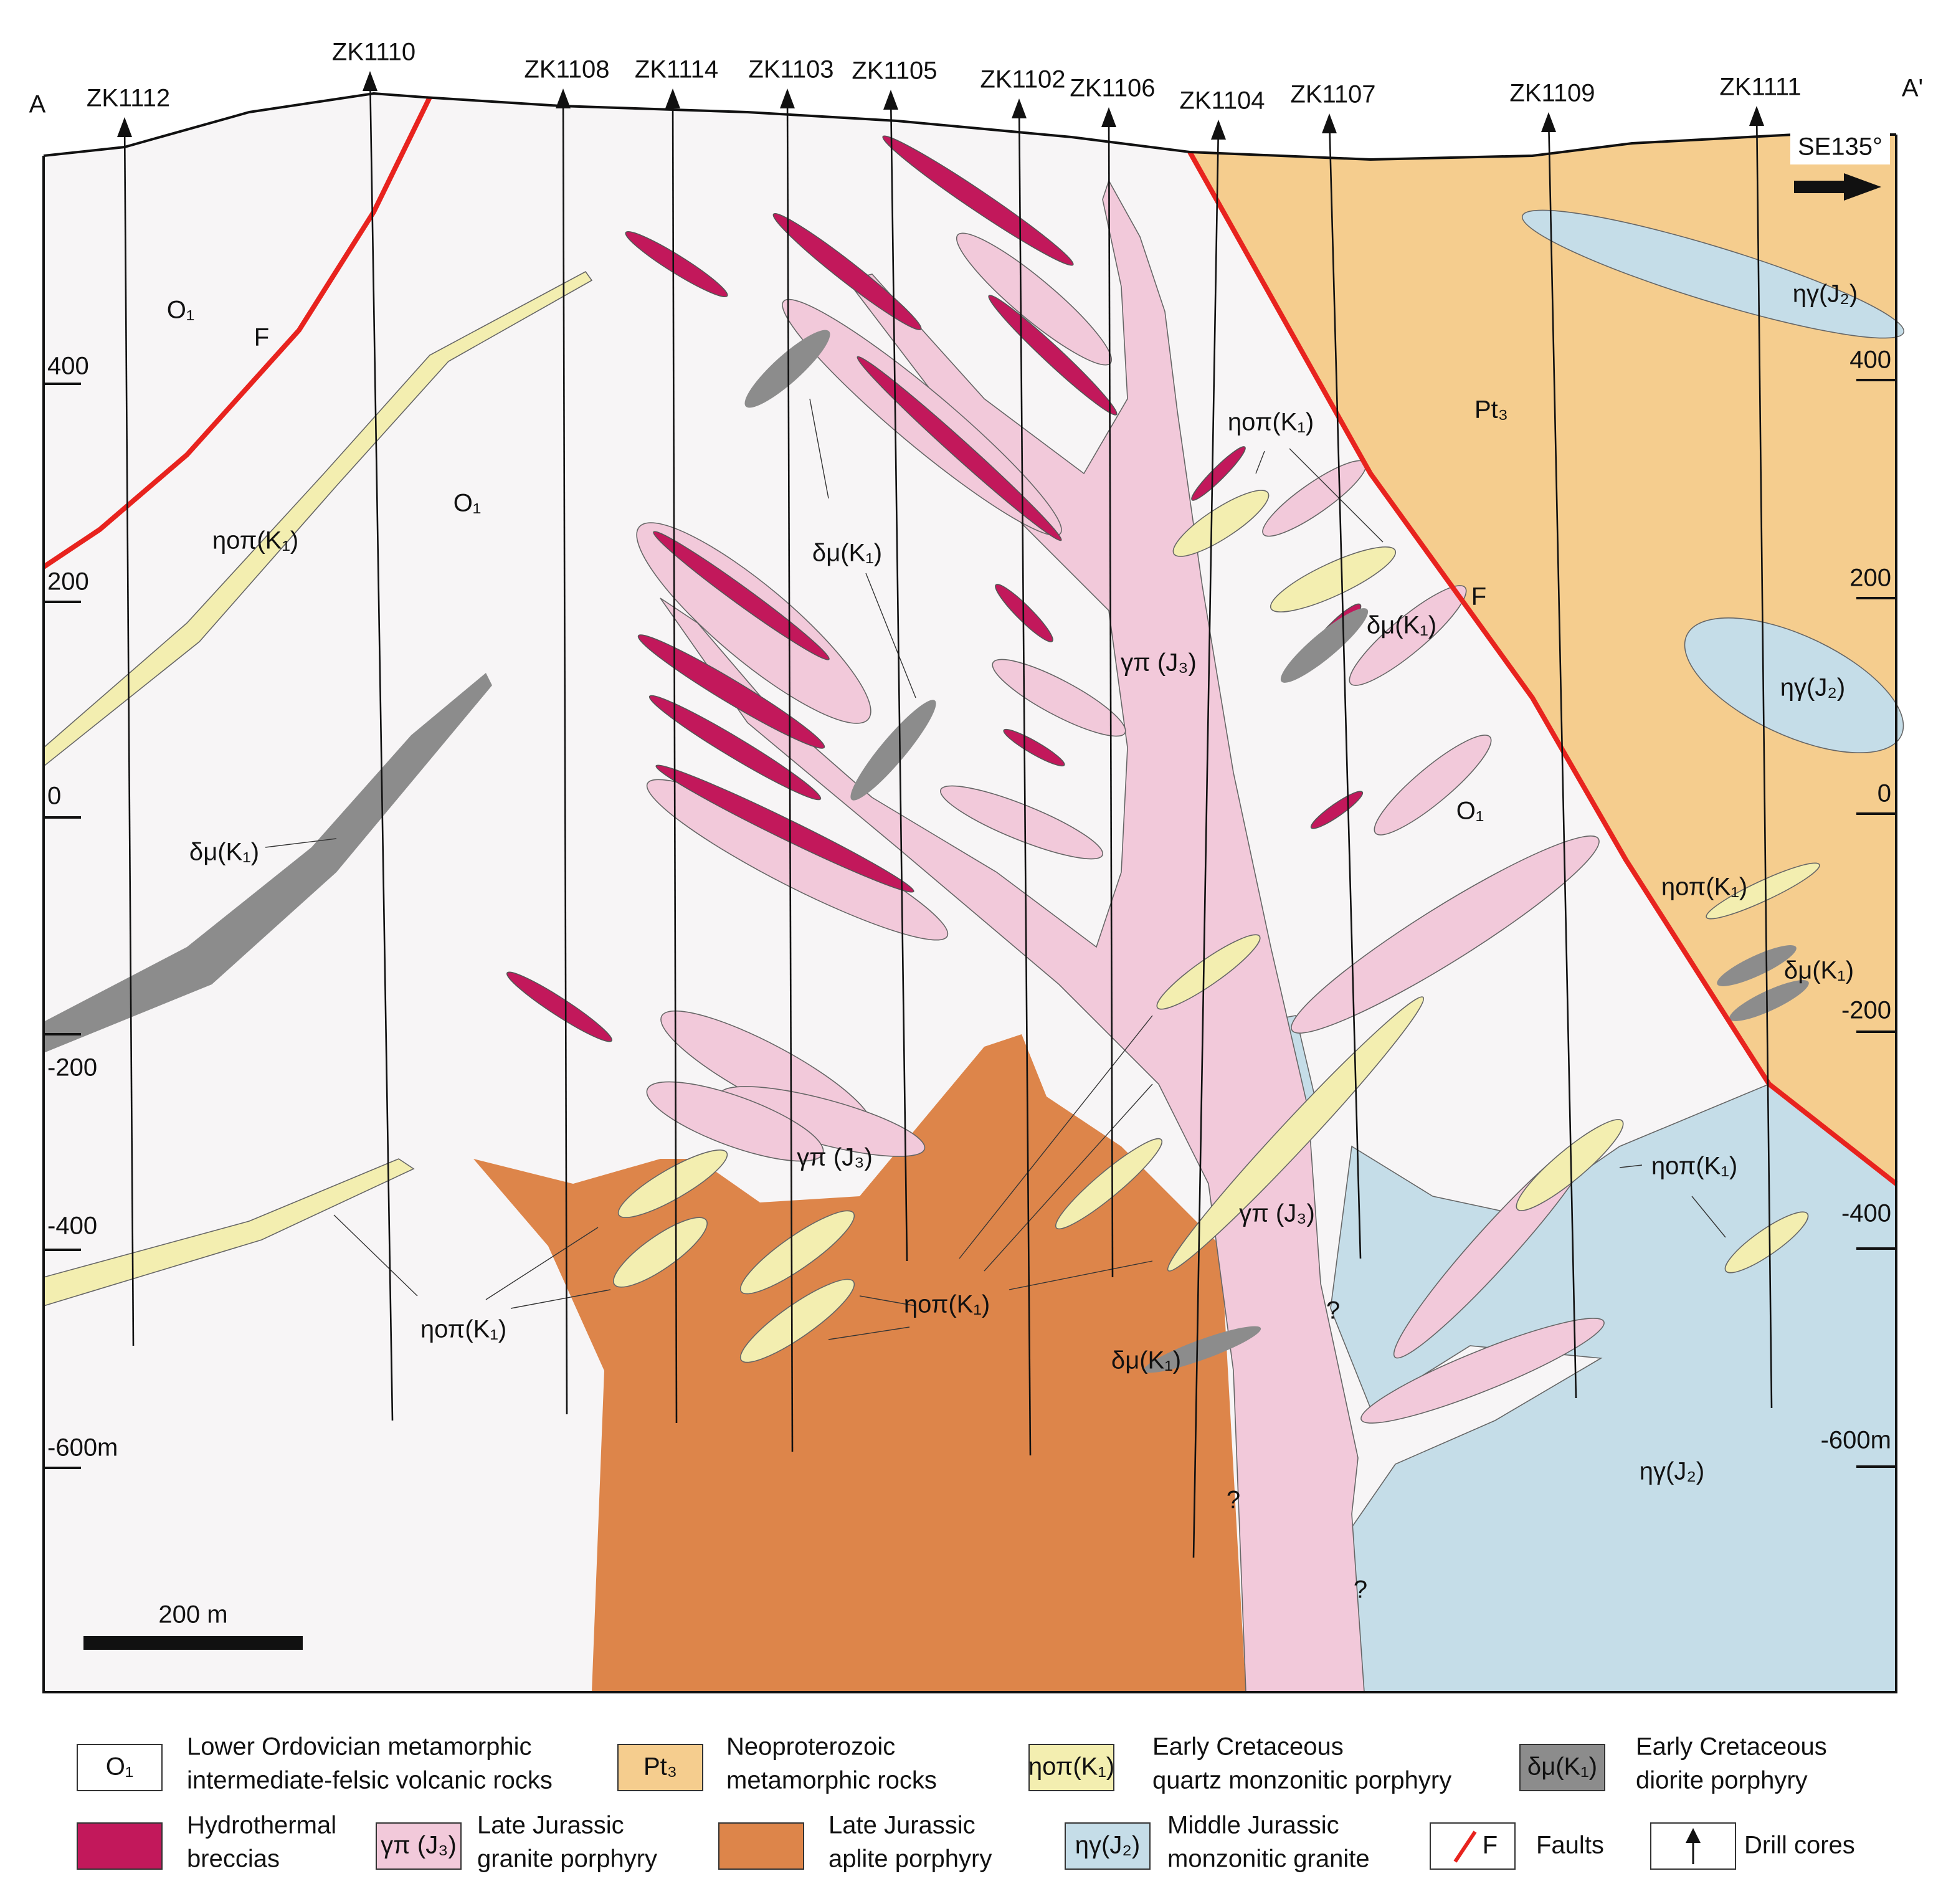  What do you see at coordinates (1465, 1846) in the screenshot?
I see `legend-fault-symbol` at bounding box center [1465, 1846].